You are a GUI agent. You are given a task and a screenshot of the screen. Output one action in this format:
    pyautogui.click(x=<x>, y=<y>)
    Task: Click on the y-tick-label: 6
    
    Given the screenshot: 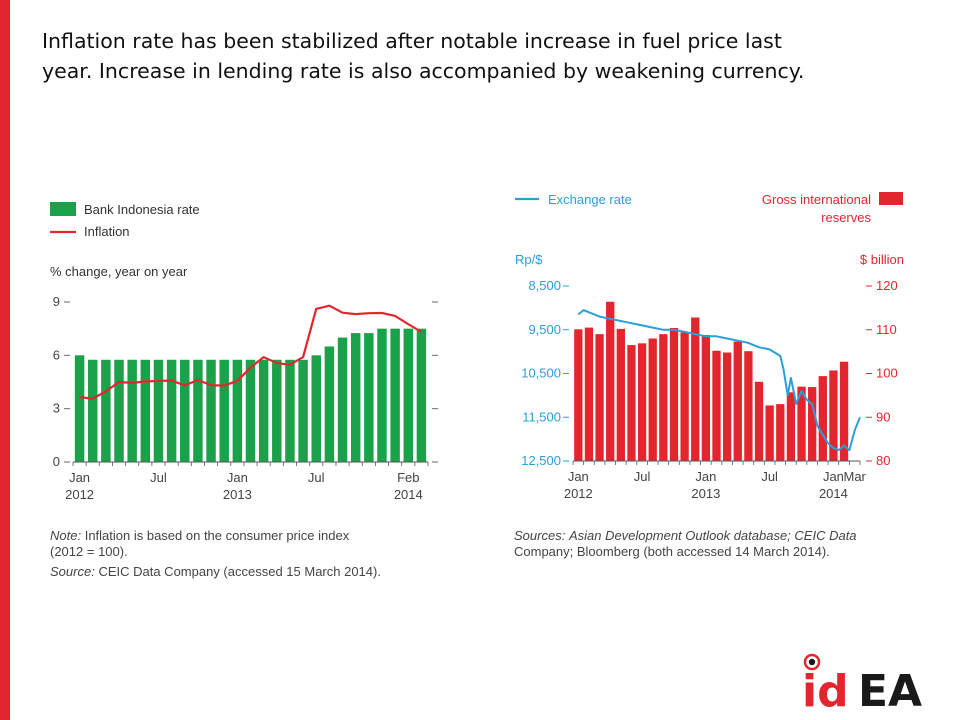 What is the action you would take?
    pyautogui.click(x=56, y=354)
    